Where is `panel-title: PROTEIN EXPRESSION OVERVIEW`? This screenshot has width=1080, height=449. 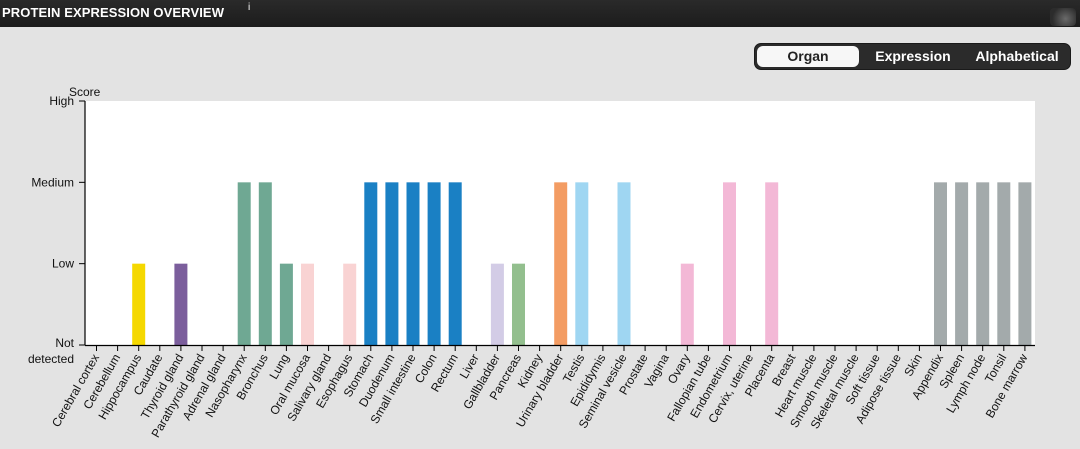
panel-title: PROTEIN EXPRESSION OVERVIEW is located at coordinates (113, 12).